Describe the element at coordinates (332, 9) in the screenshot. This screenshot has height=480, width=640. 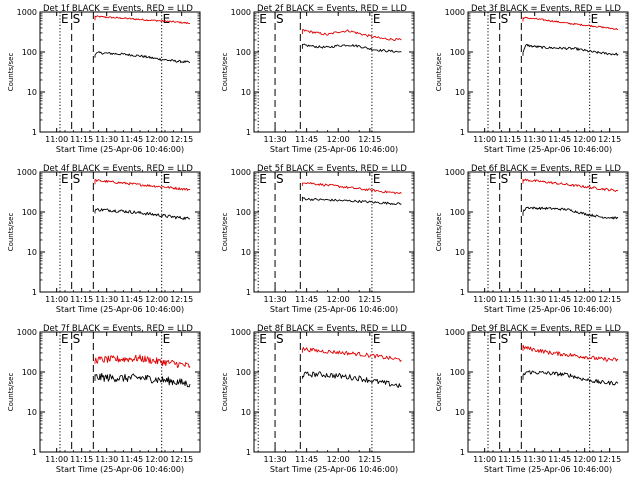
I see `chart-title: Det 2f BLACK = Events, RED = LLD` at that location.